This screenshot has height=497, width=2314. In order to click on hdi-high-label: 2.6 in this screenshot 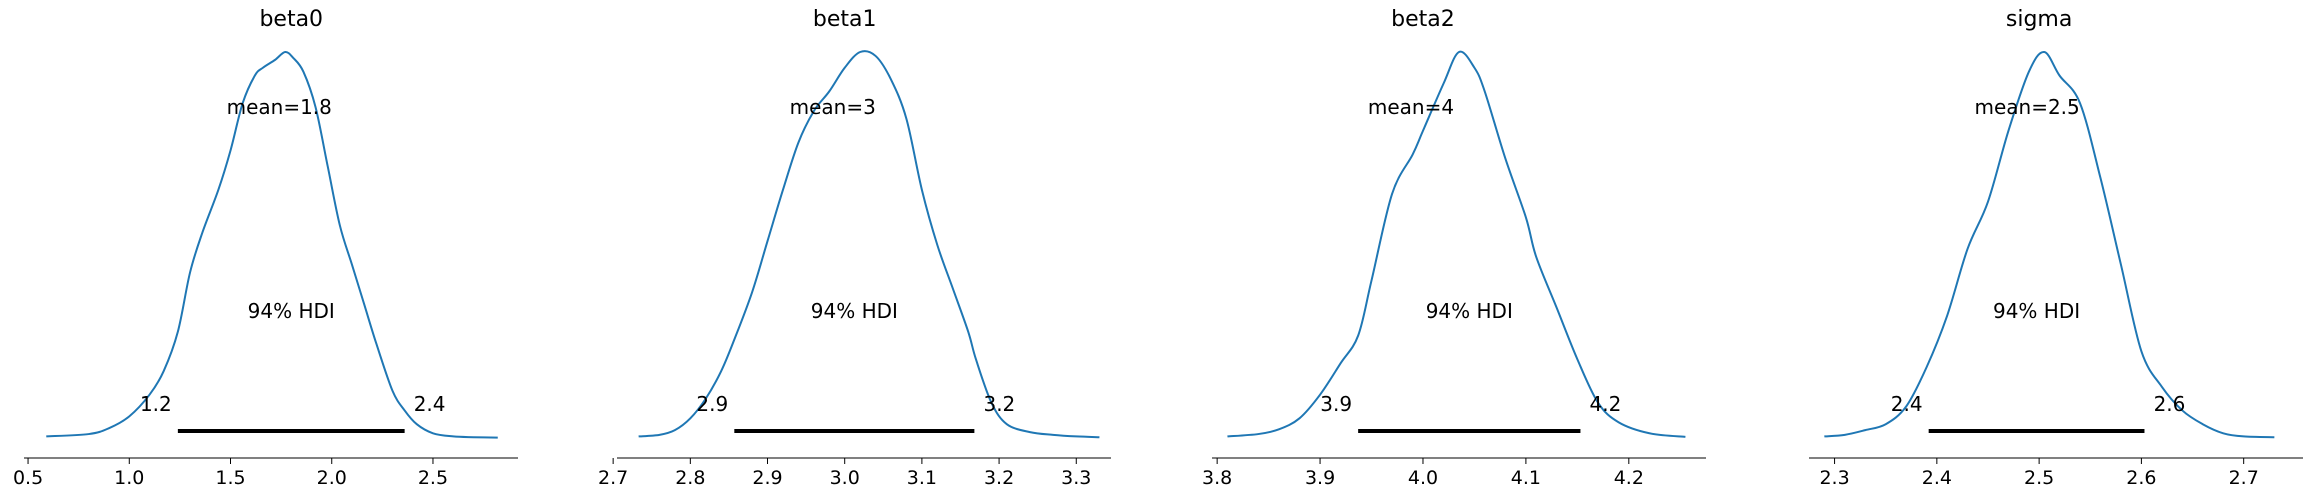, I will do `click(2170, 404)`.